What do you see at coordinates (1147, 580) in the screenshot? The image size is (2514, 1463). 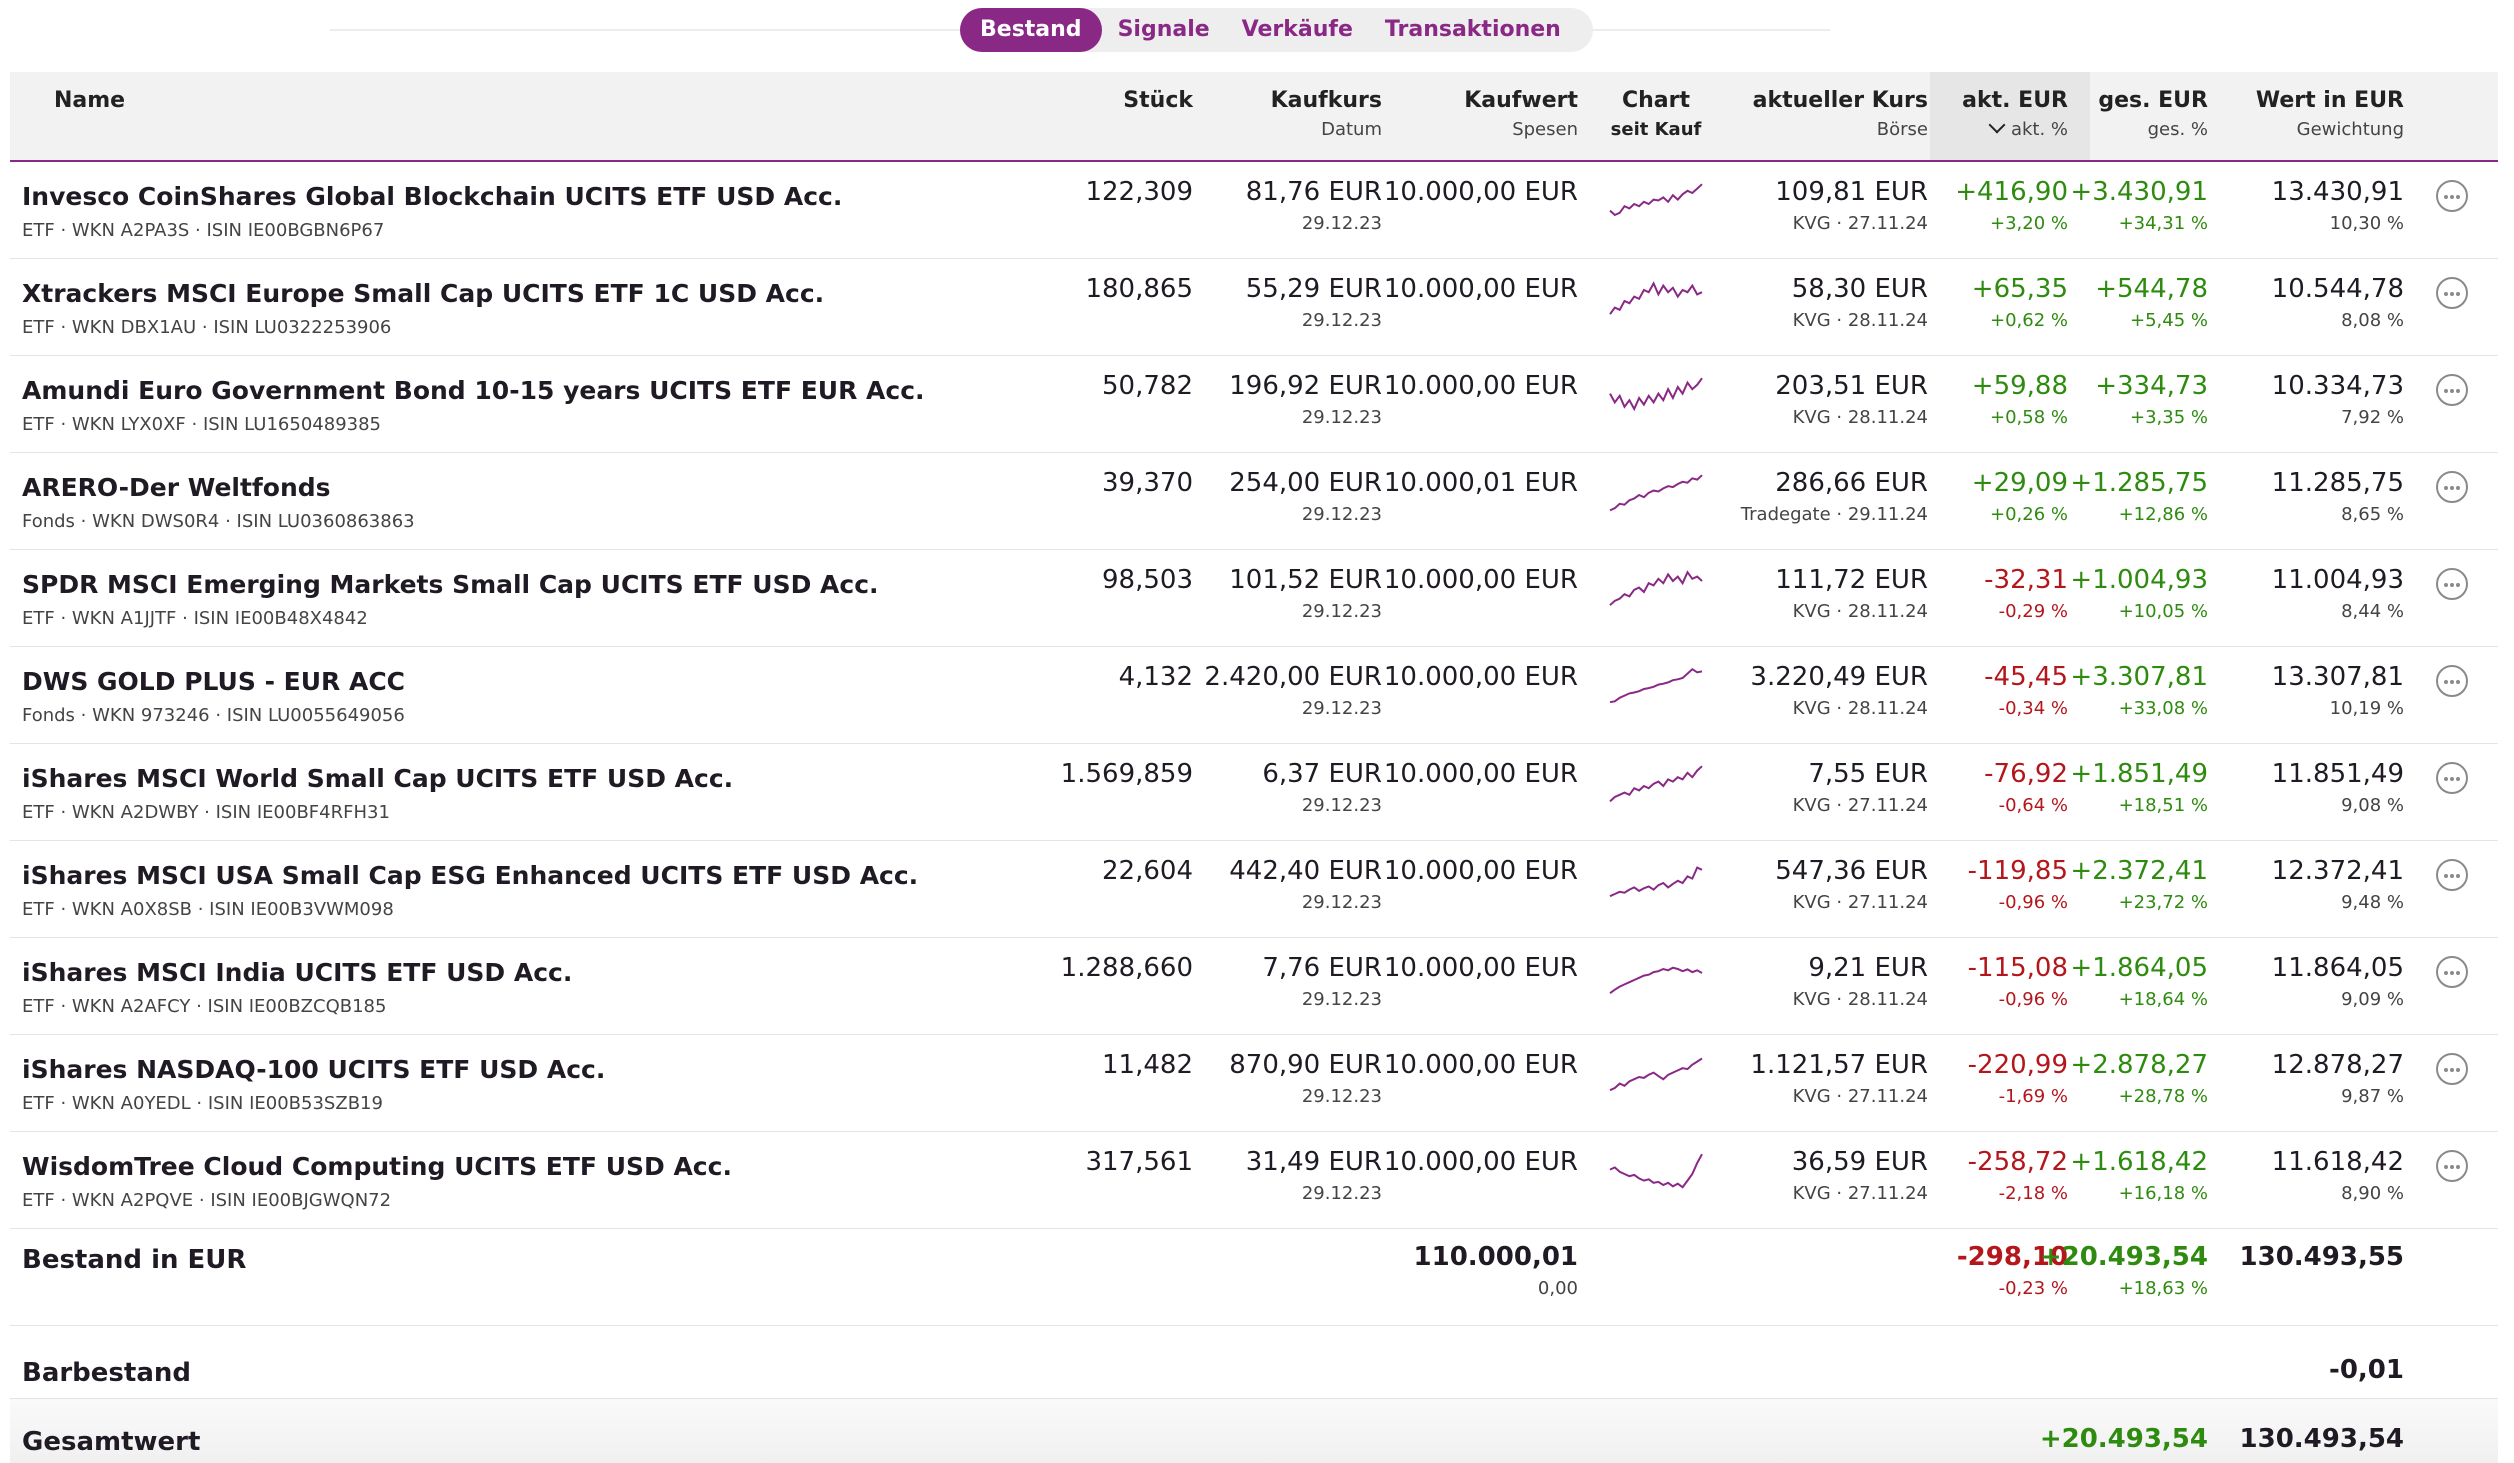 I see `position-stueck: 98,503` at bounding box center [1147, 580].